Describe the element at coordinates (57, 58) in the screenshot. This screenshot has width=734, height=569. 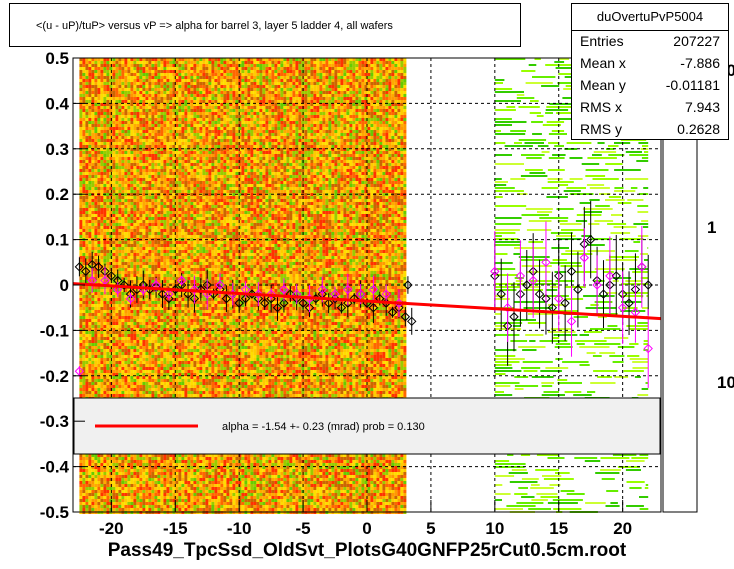
I see `y-tick-label: 0.5` at that location.